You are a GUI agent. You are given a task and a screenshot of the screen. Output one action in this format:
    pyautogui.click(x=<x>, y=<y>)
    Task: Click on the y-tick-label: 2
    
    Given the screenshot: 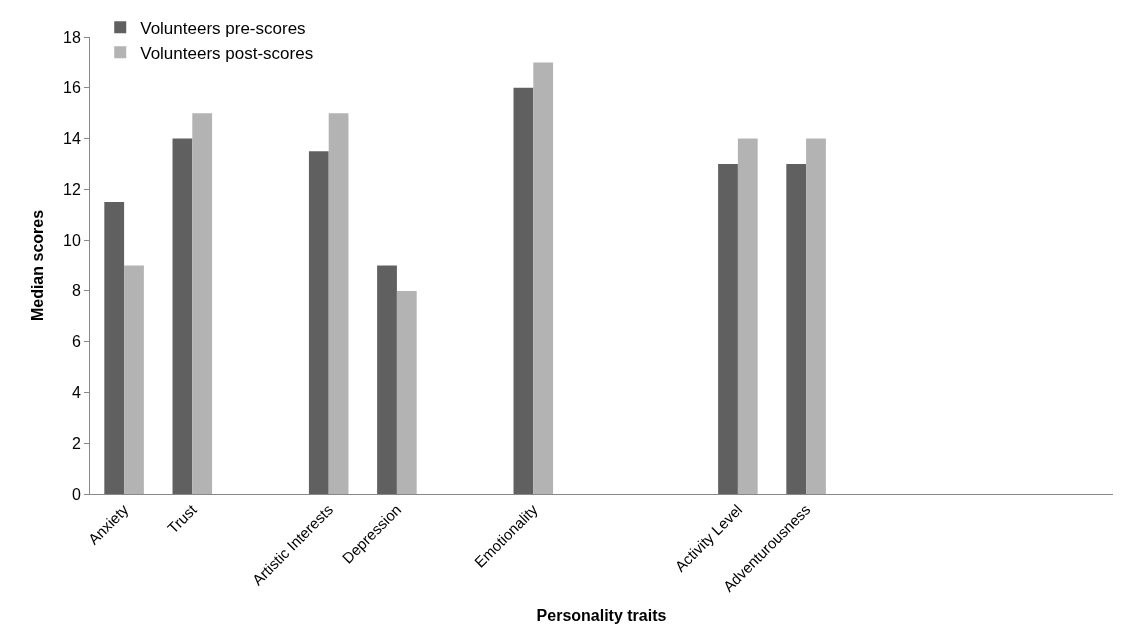 What is the action you would take?
    pyautogui.click(x=76, y=443)
    